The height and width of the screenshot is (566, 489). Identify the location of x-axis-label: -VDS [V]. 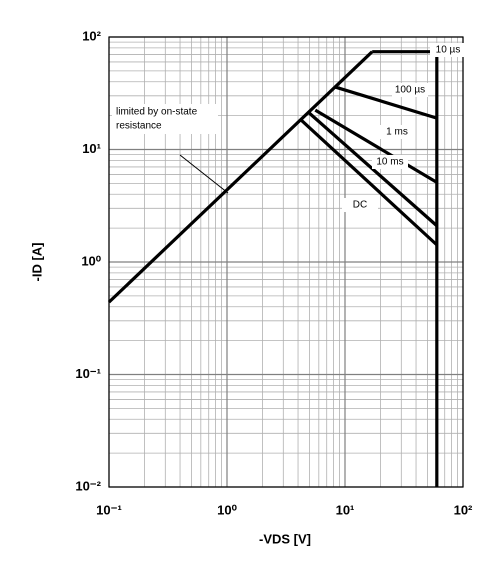
(285, 538).